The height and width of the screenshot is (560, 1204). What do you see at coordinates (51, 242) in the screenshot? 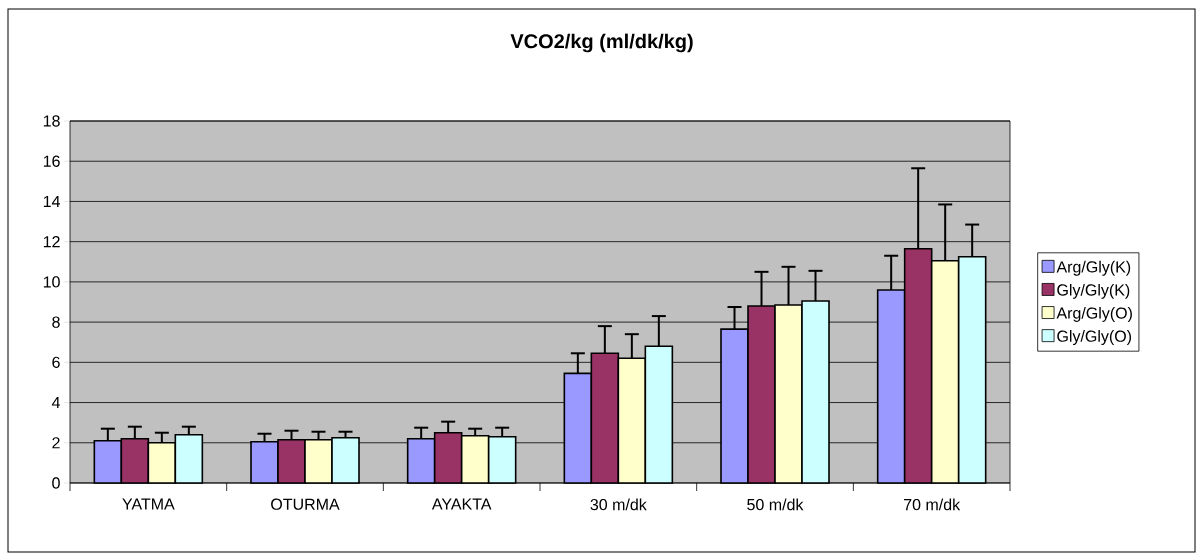
I see `y-tick-label: 12` at bounding box center [51, 242].